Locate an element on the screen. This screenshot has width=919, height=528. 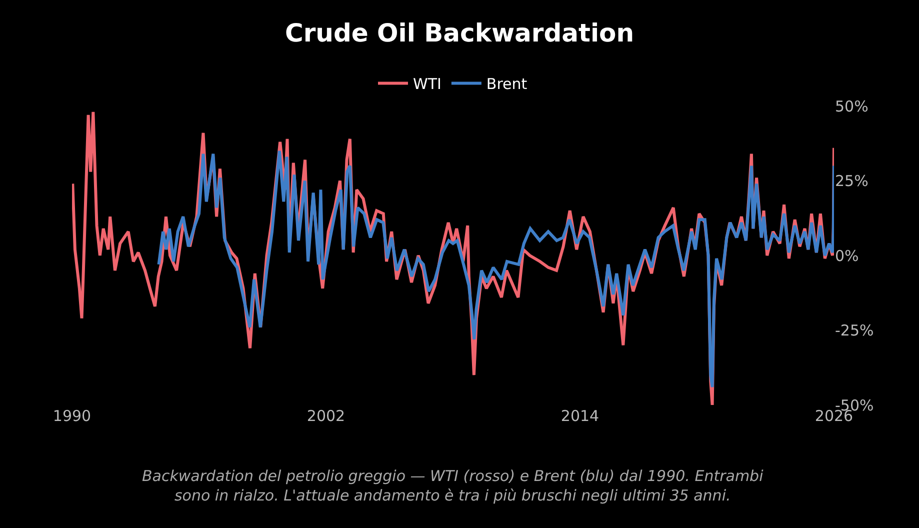
text: Backwardation del petrolio greggio — WTI (rosso) e Brent (blu) dal 1990. Entrambi sono in rialzo. L'attuale andamento è tra i più bruschi negli ultimi 35 anni. is located at coordinates (453, 485).